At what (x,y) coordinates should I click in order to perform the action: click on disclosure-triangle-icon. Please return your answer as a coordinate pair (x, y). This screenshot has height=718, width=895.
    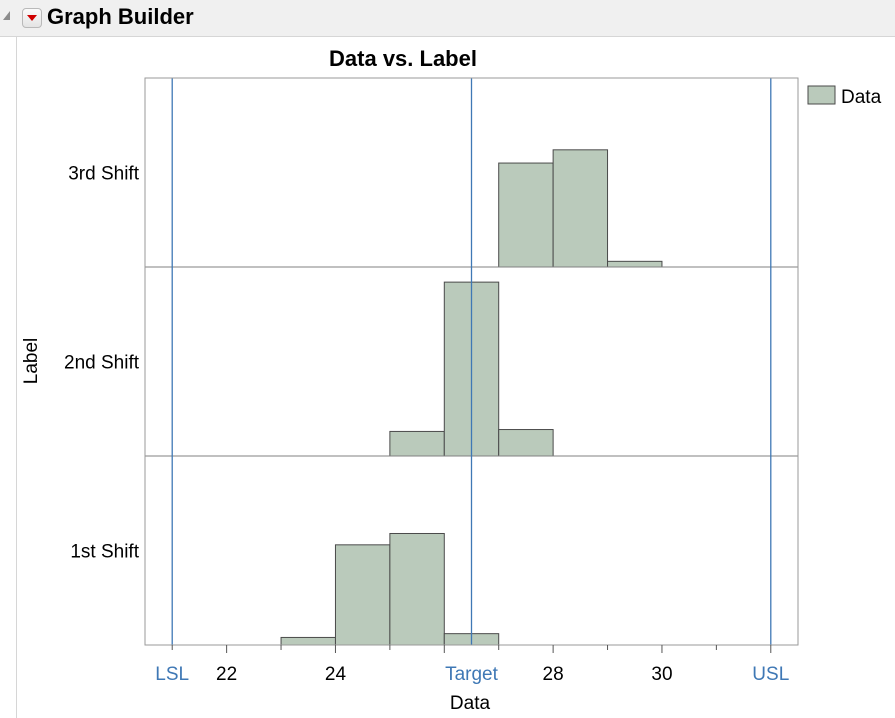
    Looking at the image, I should click on (6, 15).